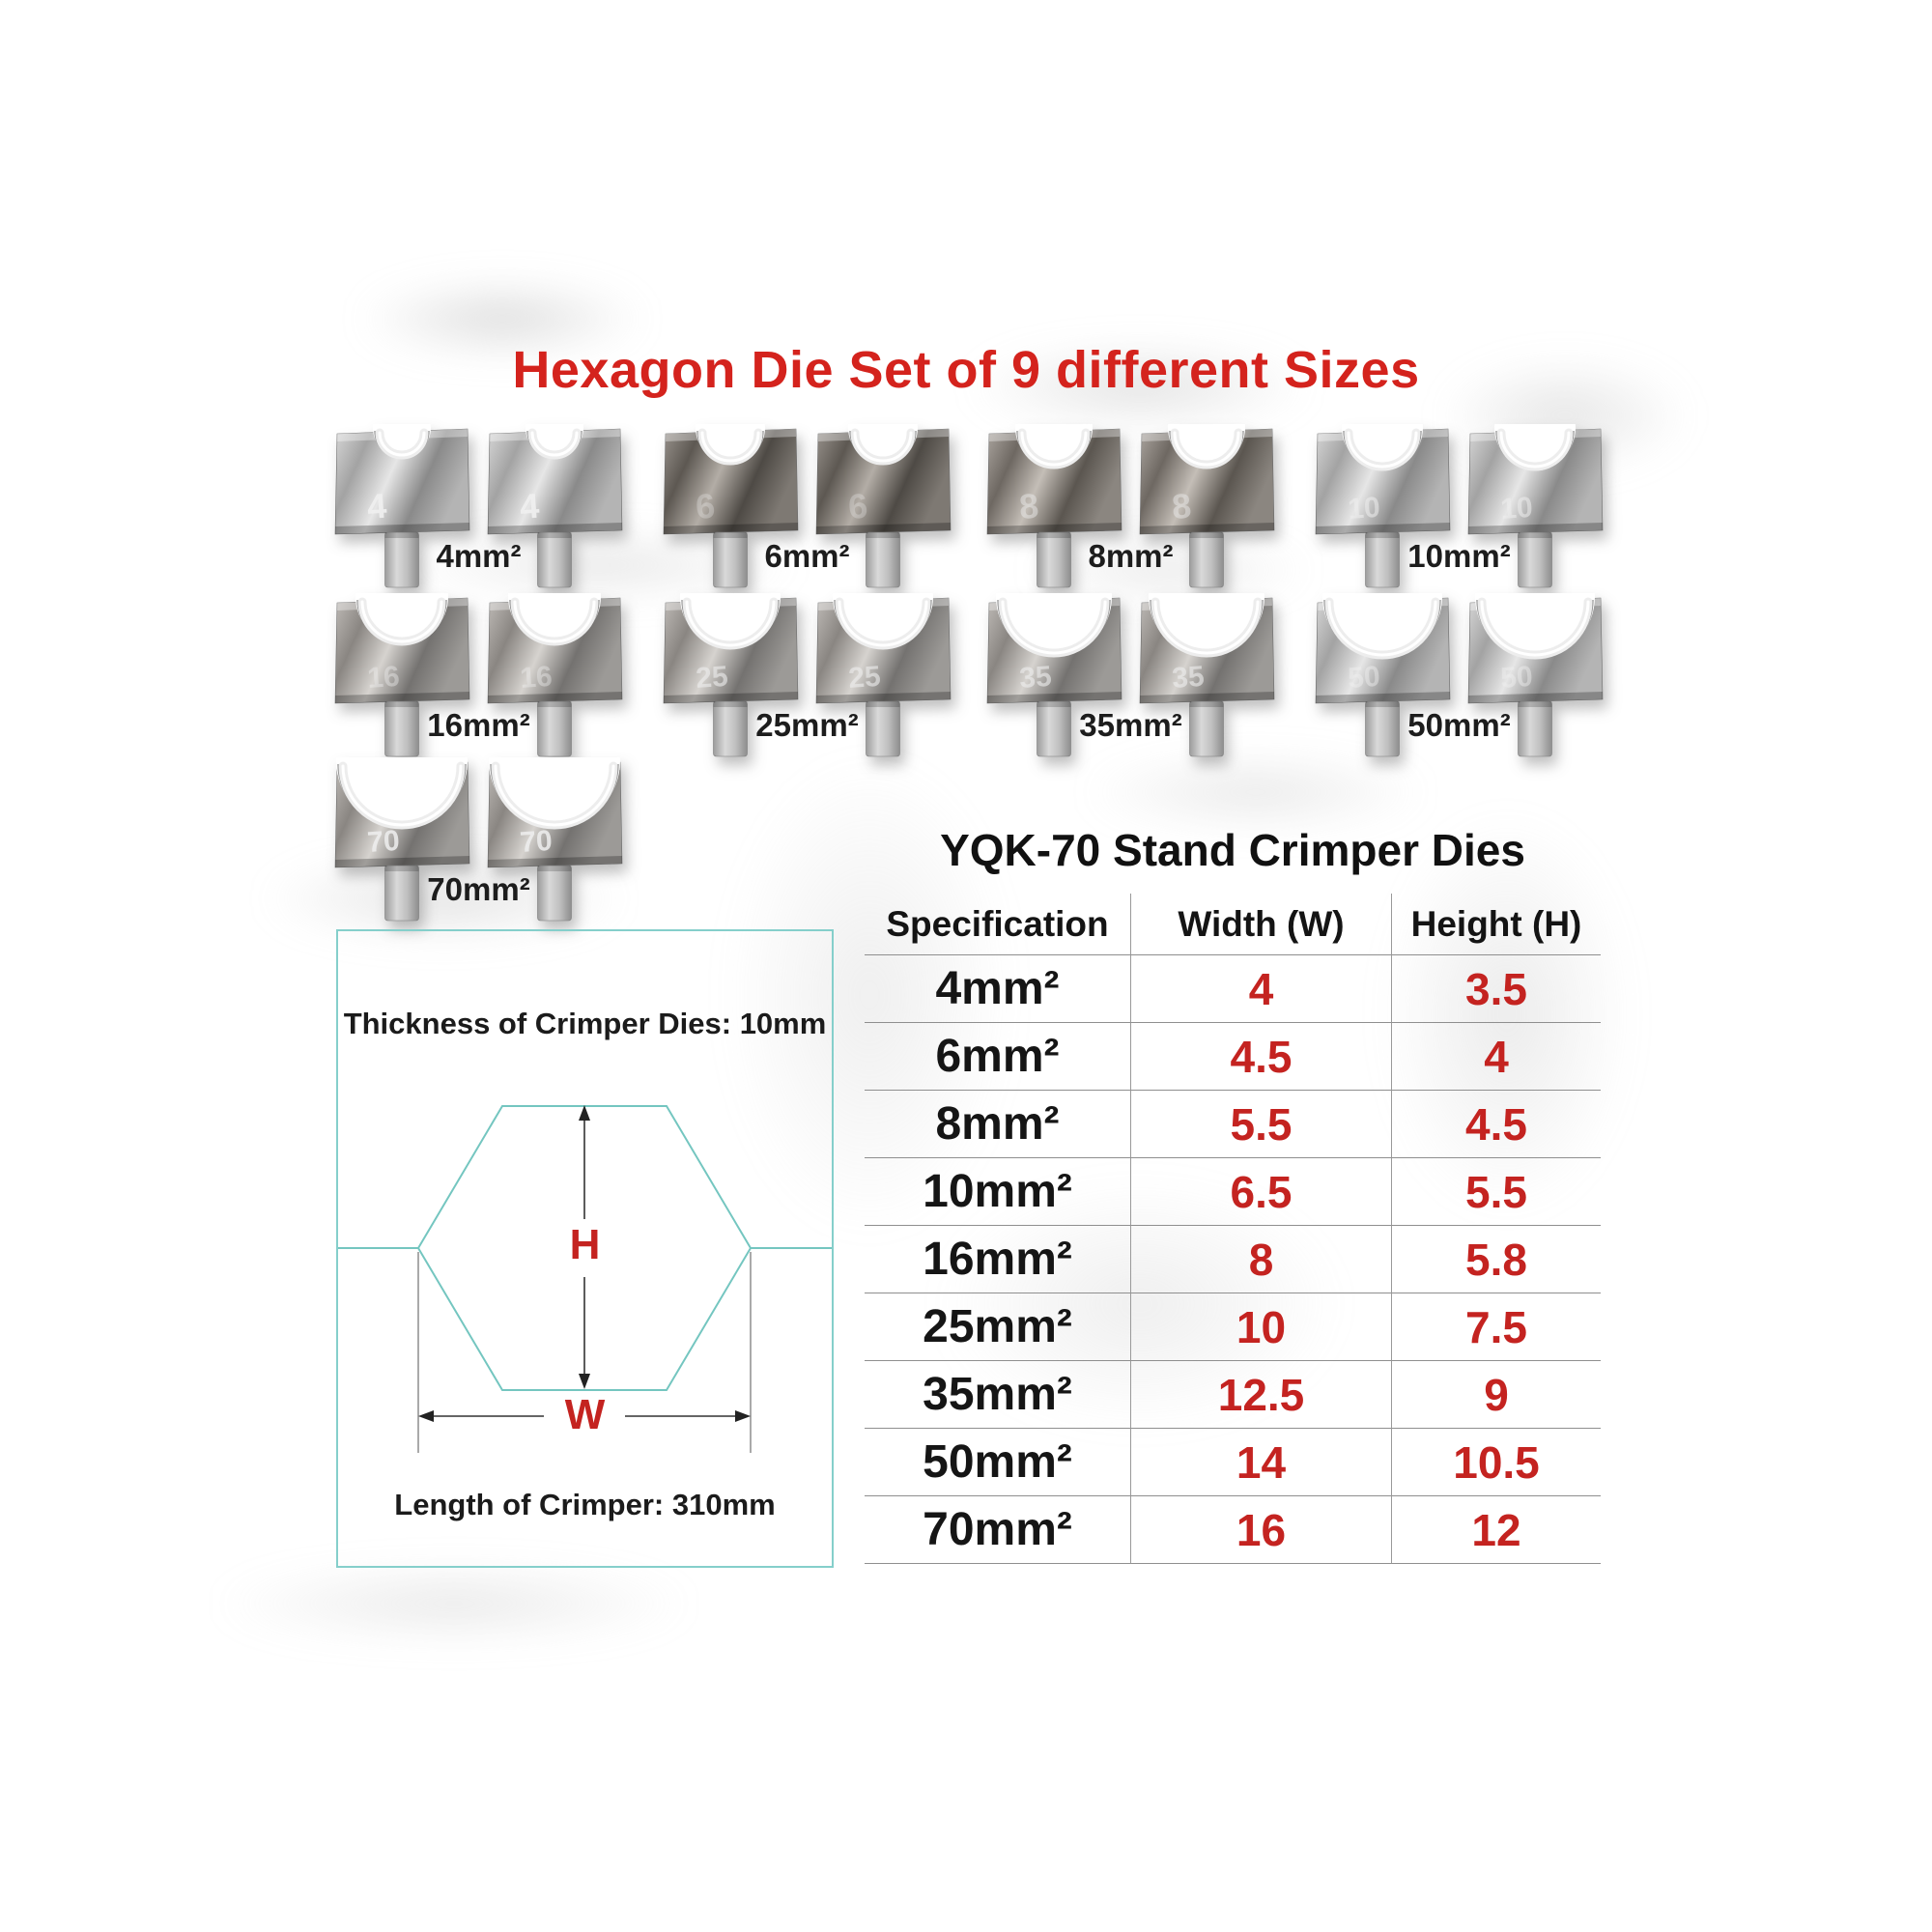 The height and width of the screenshot is (1932, 1932). What do you see at coordinates (1260, 924) in the screenshot?
I see `column-header: Width (W)` at bounding box center [1260, 924].